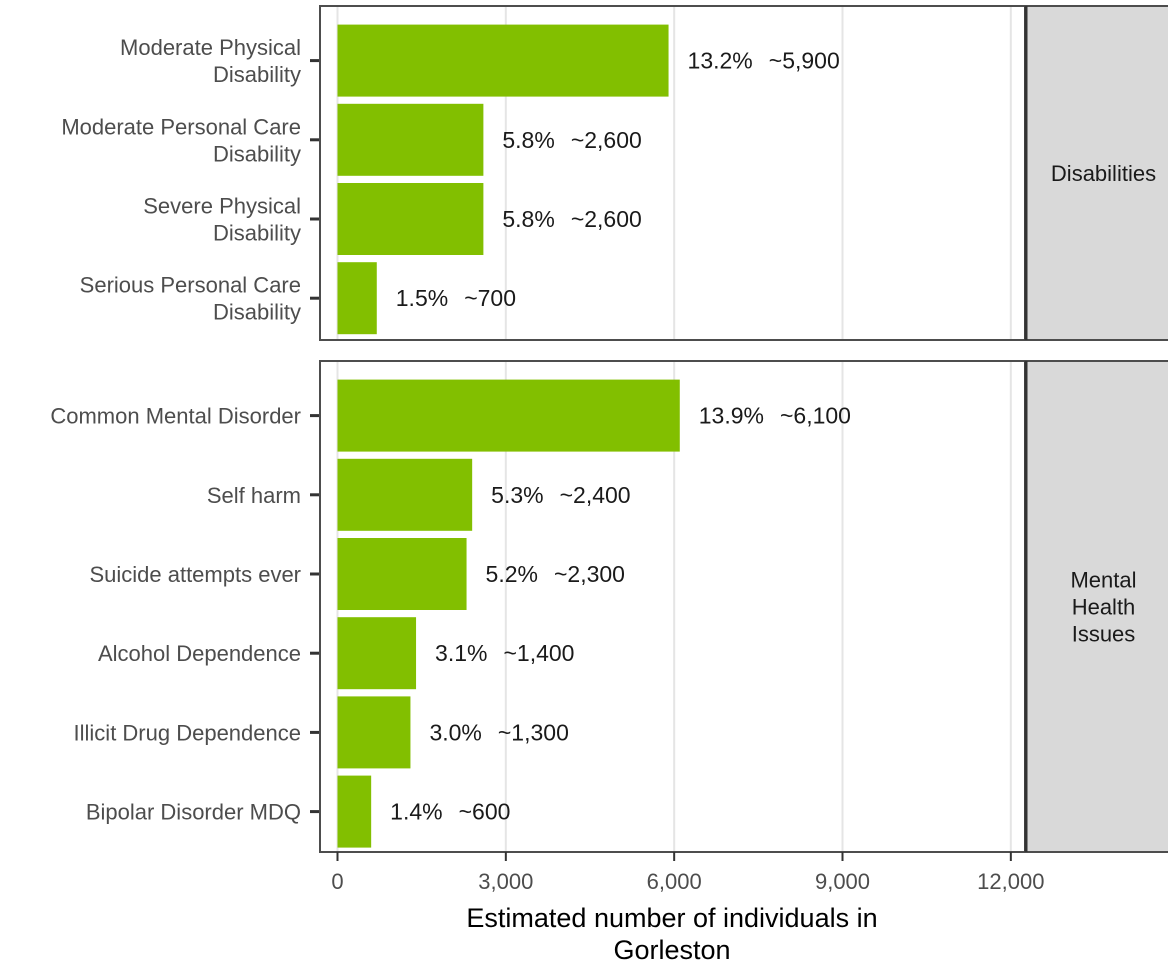 The width and height of the screenshot is (1168, 966). Describe the element at coordinates (671, 950) in the screenshot. I see `x-axis-title: Gorleston` at that location.